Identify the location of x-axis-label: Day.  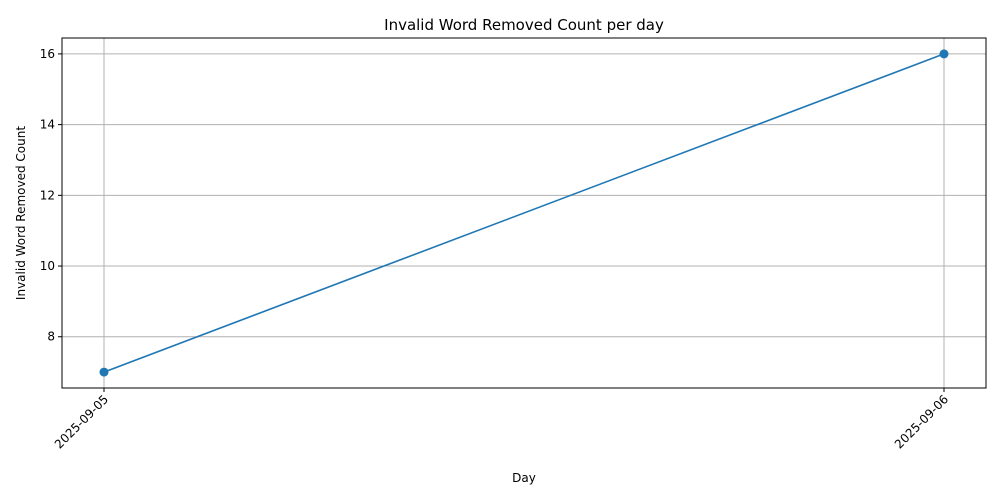
(524, 478).